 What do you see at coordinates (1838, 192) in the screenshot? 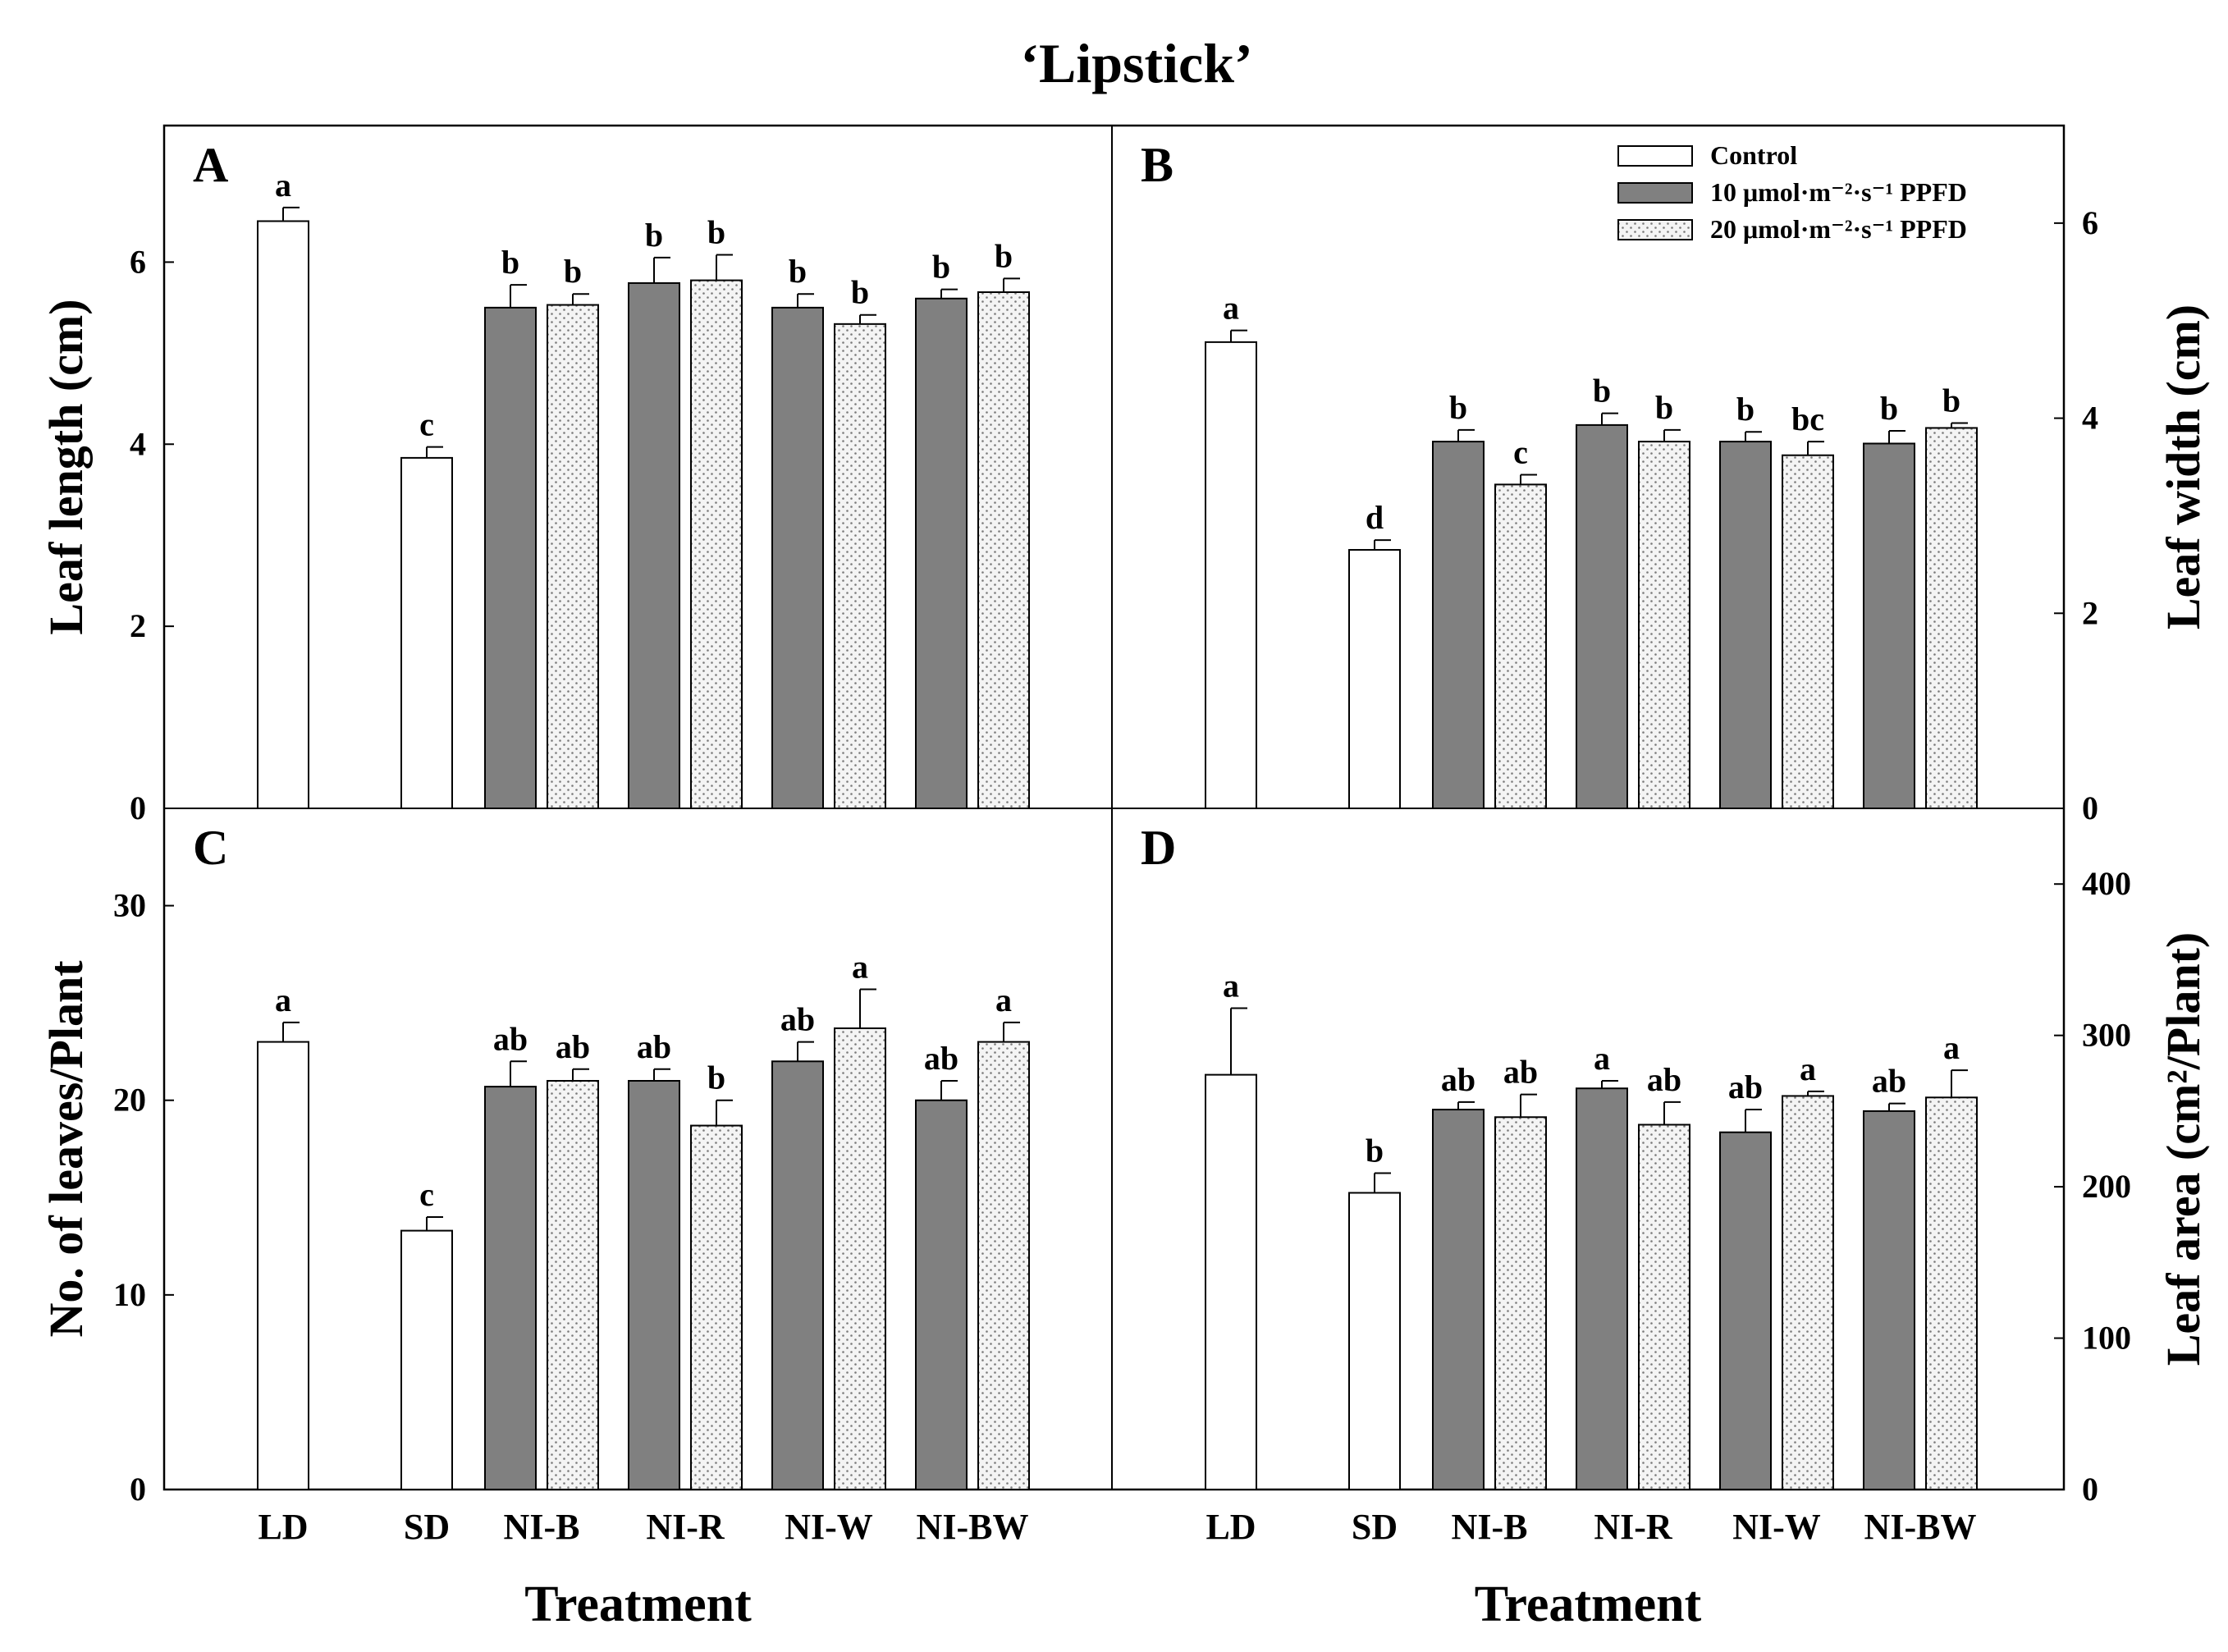
I see `legend-label-ppfd10: 10 μmol·m⁻²·s⁻¹ PPFD` at bounding box center [1838, 192].